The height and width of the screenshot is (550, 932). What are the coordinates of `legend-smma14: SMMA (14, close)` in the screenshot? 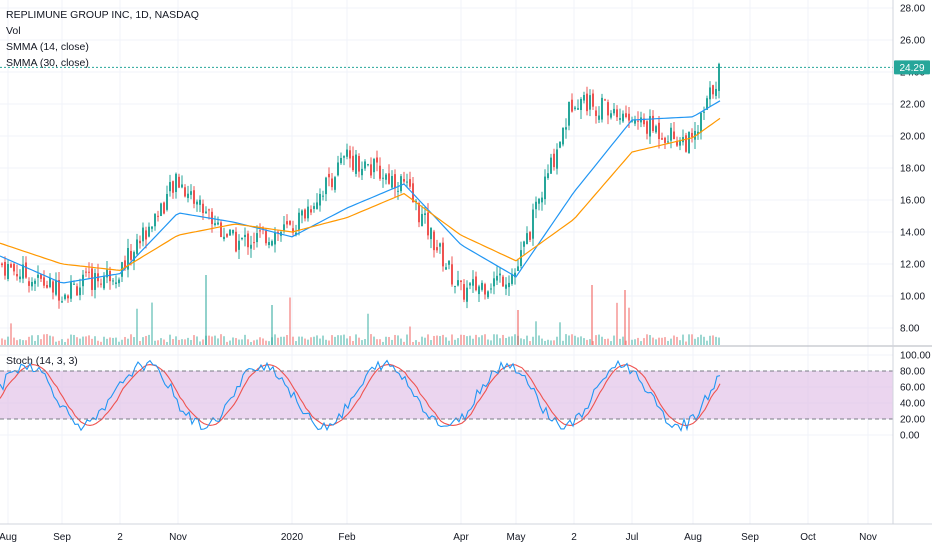 It's located at (47, 47).